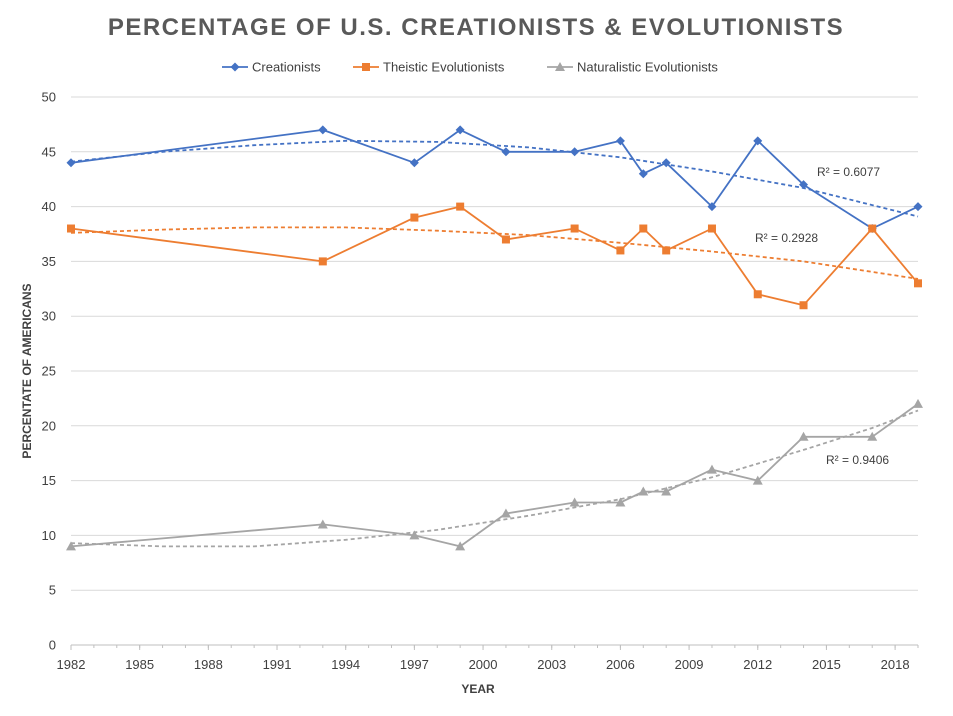 This screenshot has height=716, width=953. I want to click on r2-label-naturalistic-evolutionists: R² = 0.9406, so click(857, 460).